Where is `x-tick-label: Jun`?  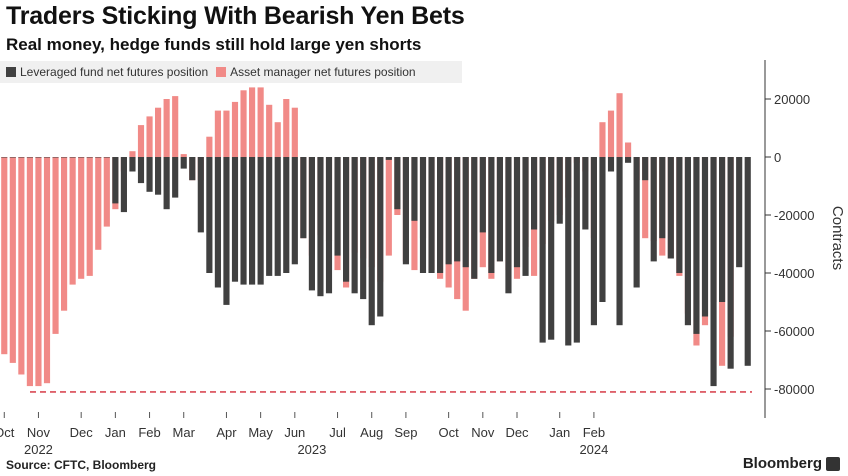 x-tick-label: Jun is located at coordinates (294, 432).